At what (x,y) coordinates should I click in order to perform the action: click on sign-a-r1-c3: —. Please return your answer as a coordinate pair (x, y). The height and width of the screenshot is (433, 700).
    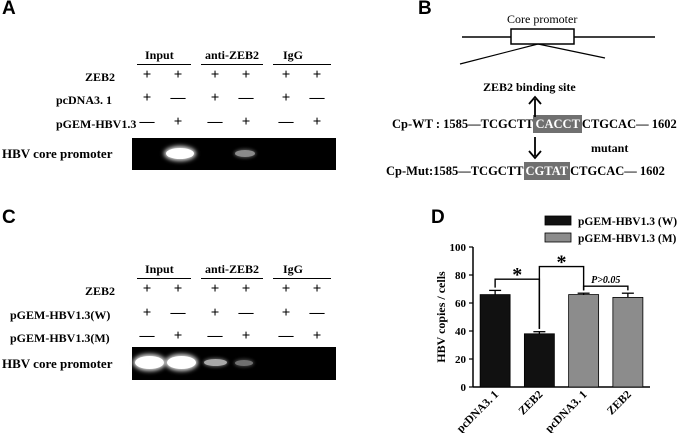
    Looking at the image, I should click on (246, 98).